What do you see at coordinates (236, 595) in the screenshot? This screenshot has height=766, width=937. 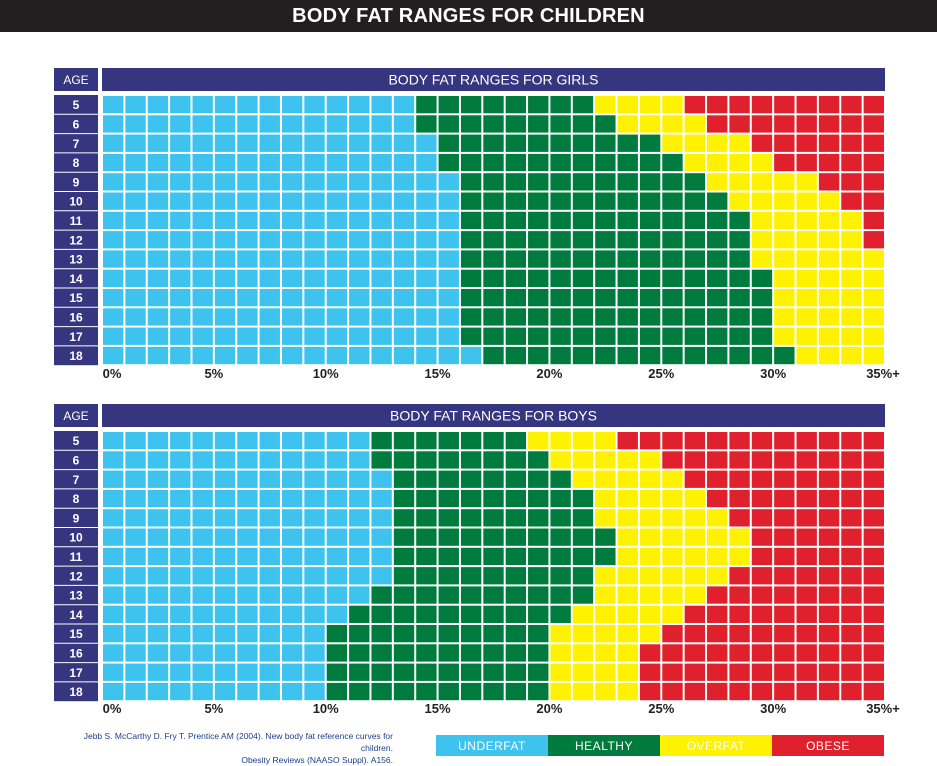 I see `boys-band-age-13-underfat` at bounding box center [236, 595].